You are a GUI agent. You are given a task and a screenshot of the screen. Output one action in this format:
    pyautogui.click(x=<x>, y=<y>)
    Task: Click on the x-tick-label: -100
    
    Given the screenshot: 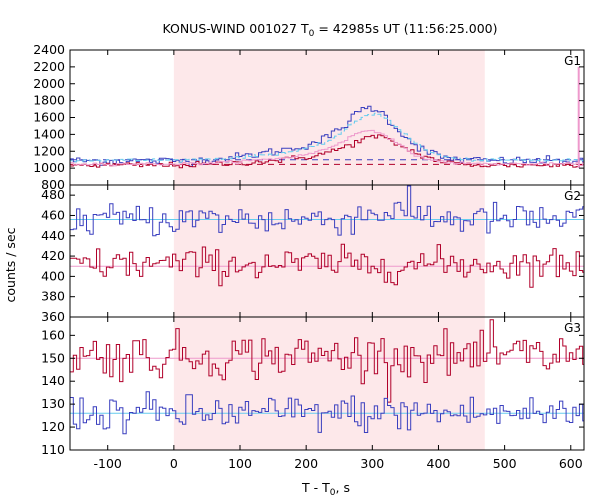 What is the action you would take?
    pyautogui.click(x=108, y=463)
    